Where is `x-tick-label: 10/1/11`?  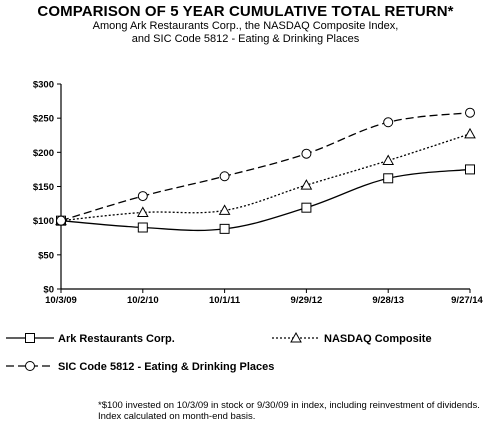 x-tick-label: 10/1/11 is located at coordinates (225, 300).